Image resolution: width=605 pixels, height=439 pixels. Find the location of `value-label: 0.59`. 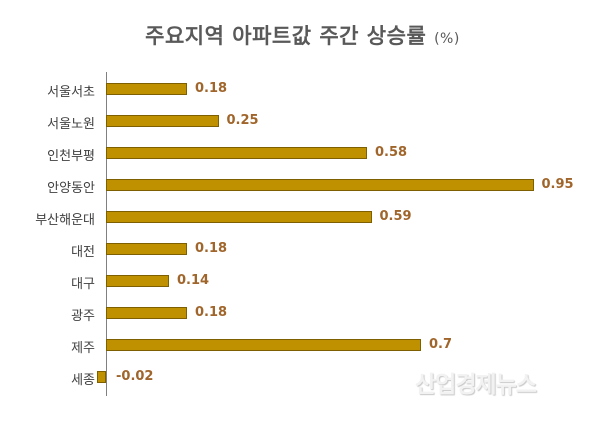

value-label: 0.59 is located at coordinates (395, 216).